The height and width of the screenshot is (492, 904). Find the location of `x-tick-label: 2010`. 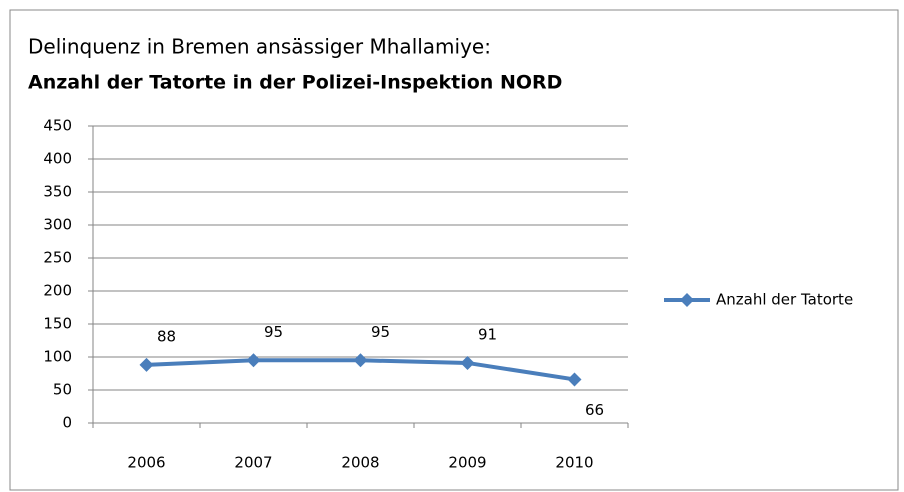

x-tick-label: 2010 is located at coordinates (574, 463).